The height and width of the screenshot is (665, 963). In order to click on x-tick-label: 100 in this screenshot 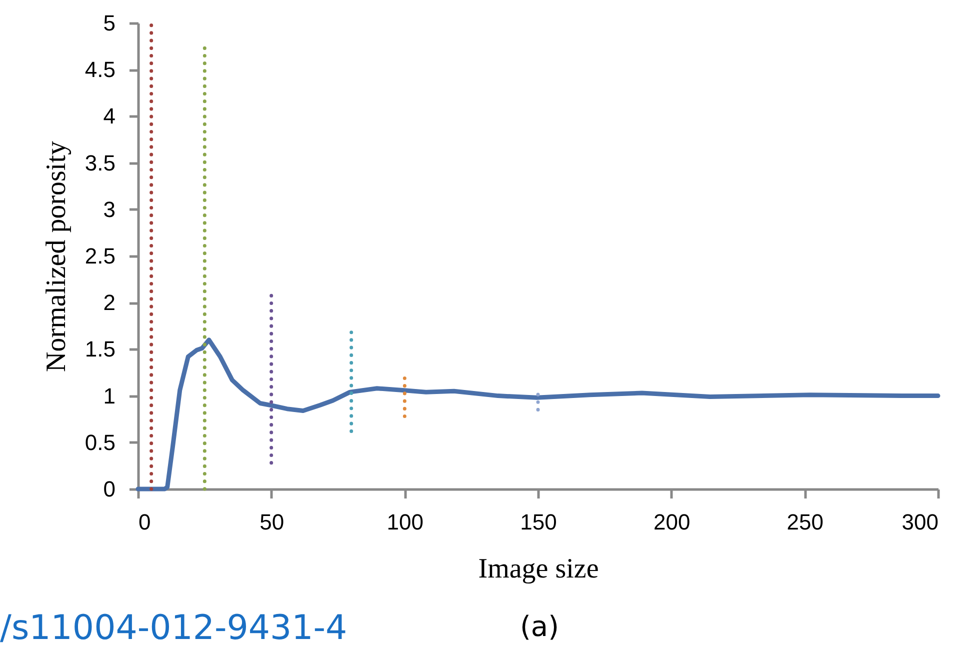, I will do `click(405, 522)`.